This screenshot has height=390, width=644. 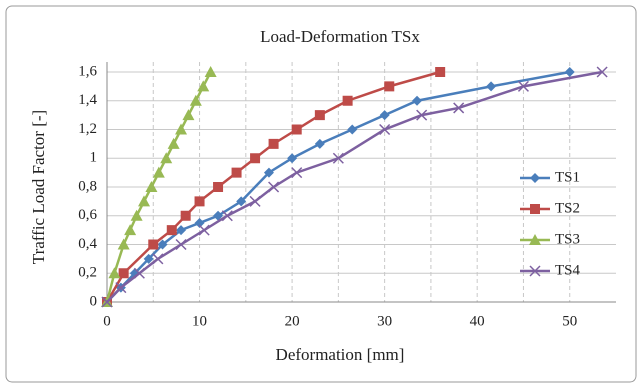 I want to click on y-tick-label: 0,6, so click(x=87, y=215).